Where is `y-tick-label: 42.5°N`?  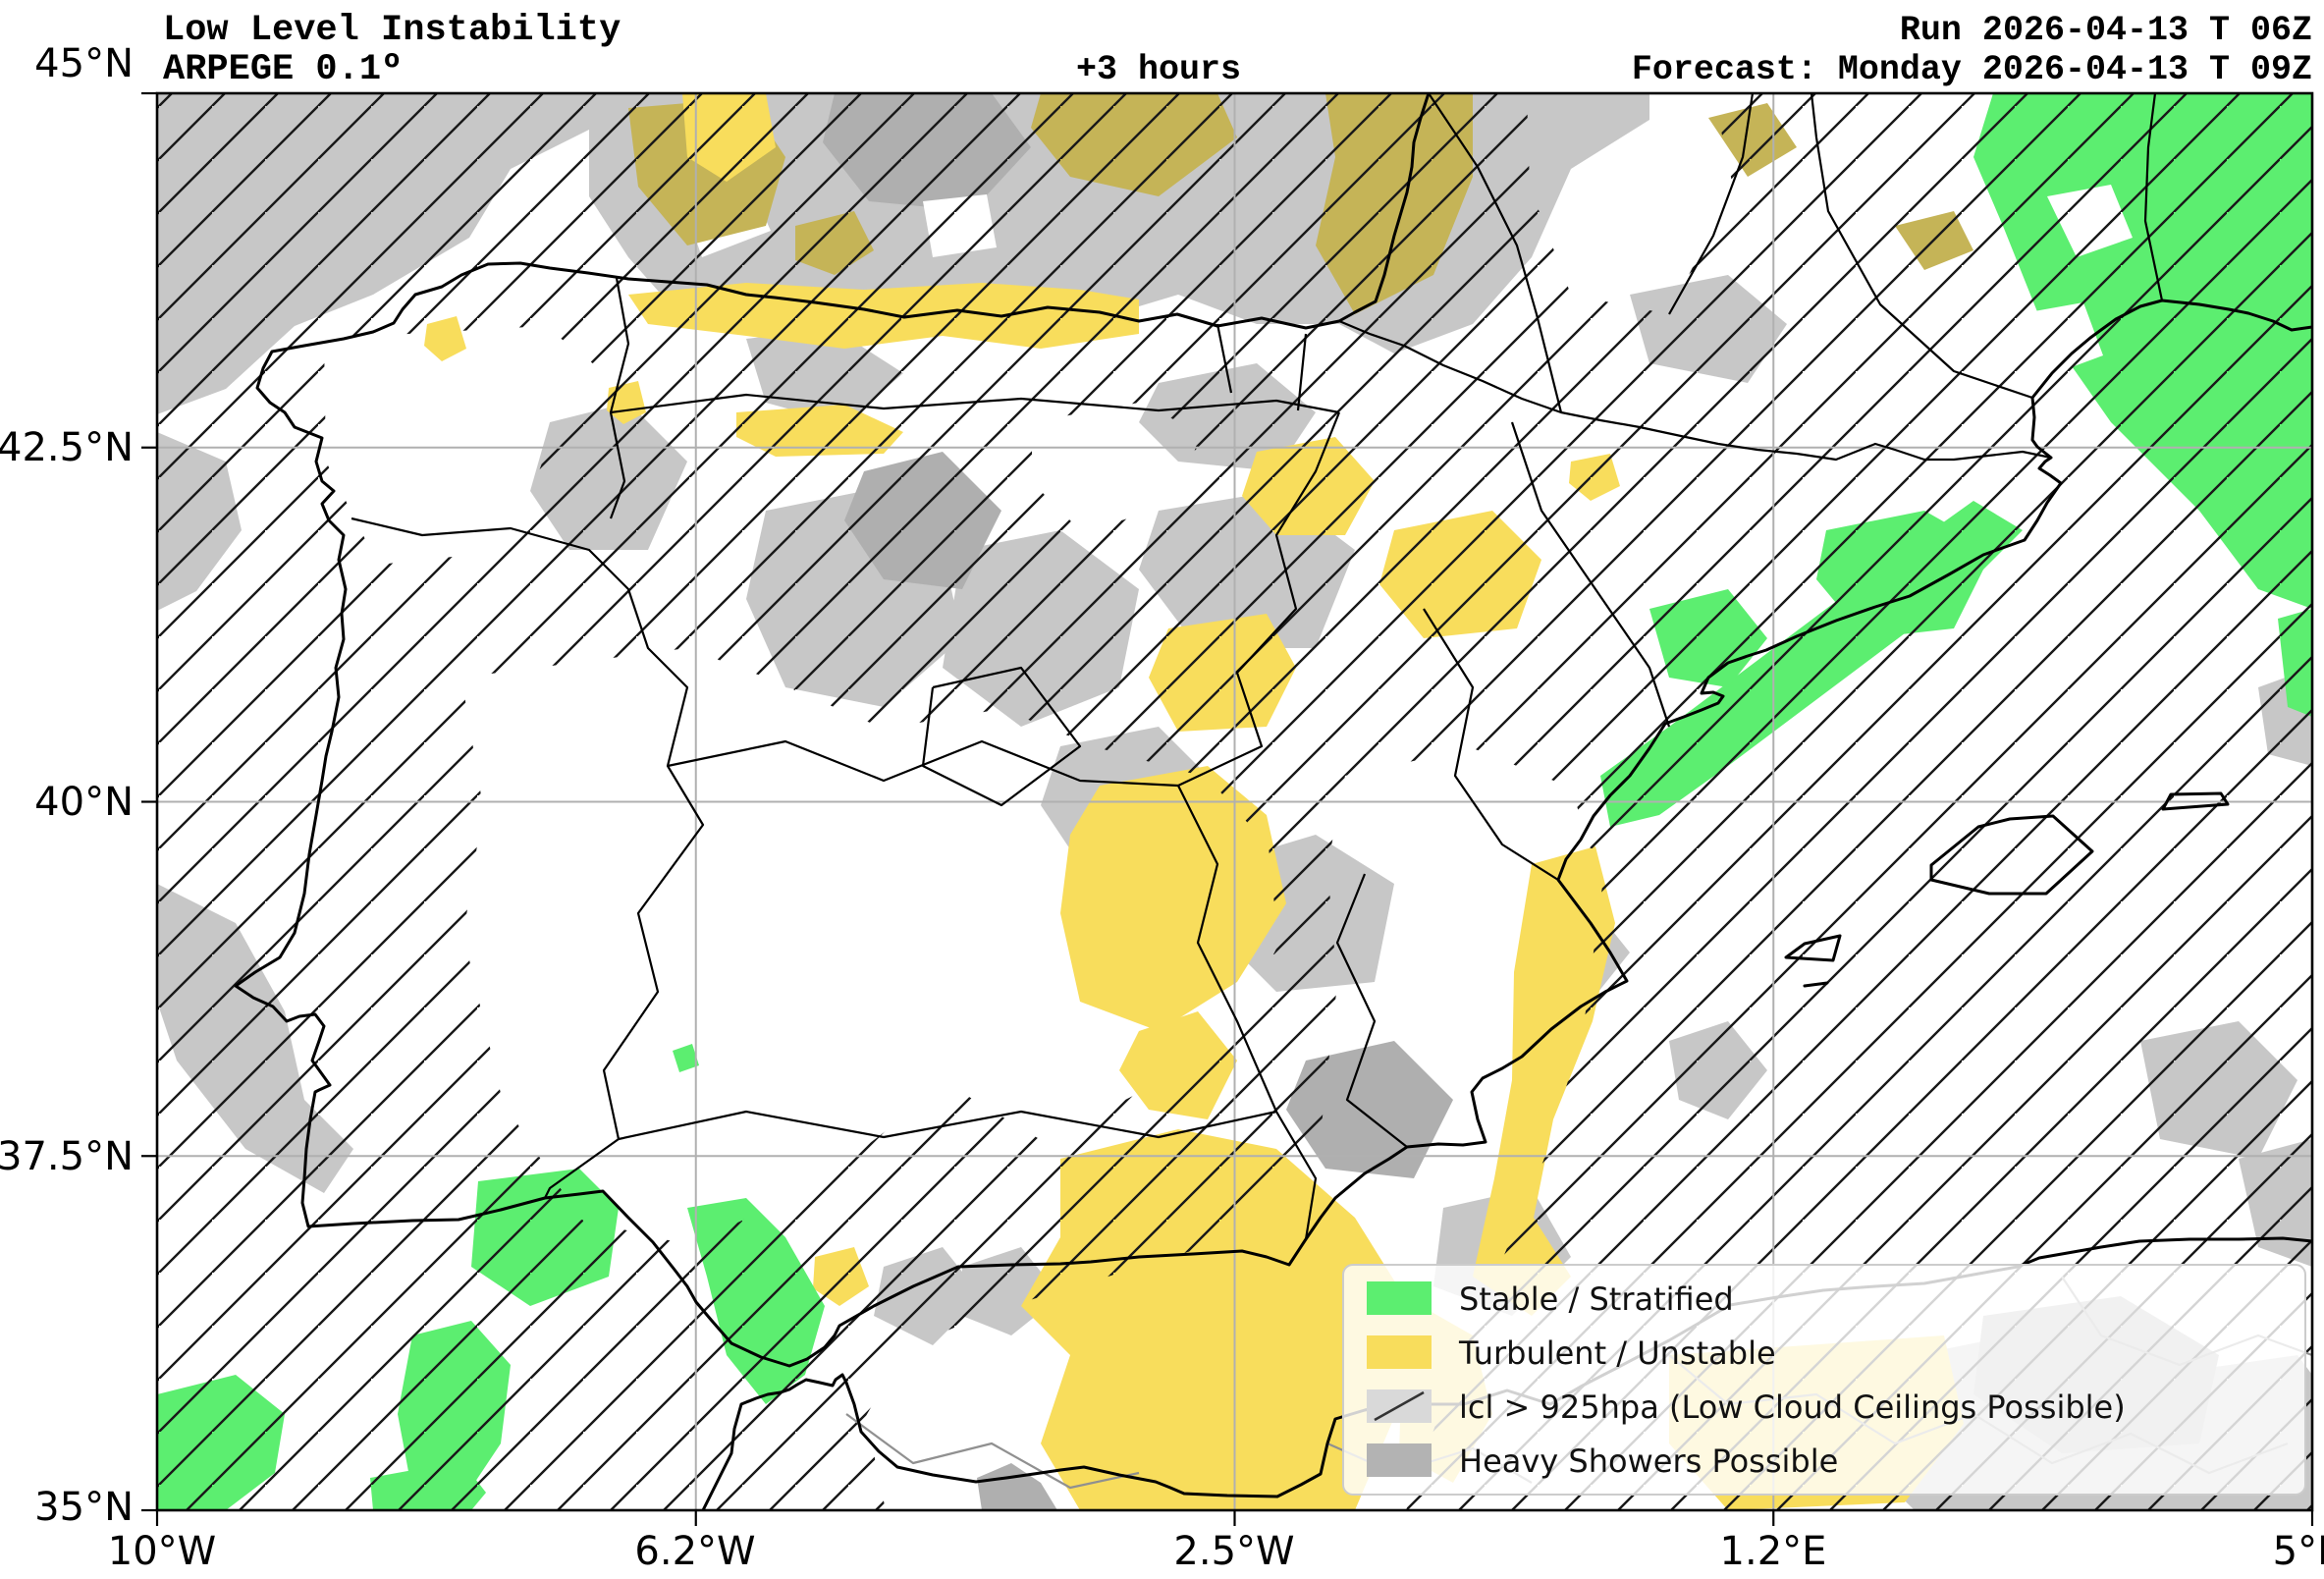
y-tick-label: 42.5°N is located at coordinates (67, 447).